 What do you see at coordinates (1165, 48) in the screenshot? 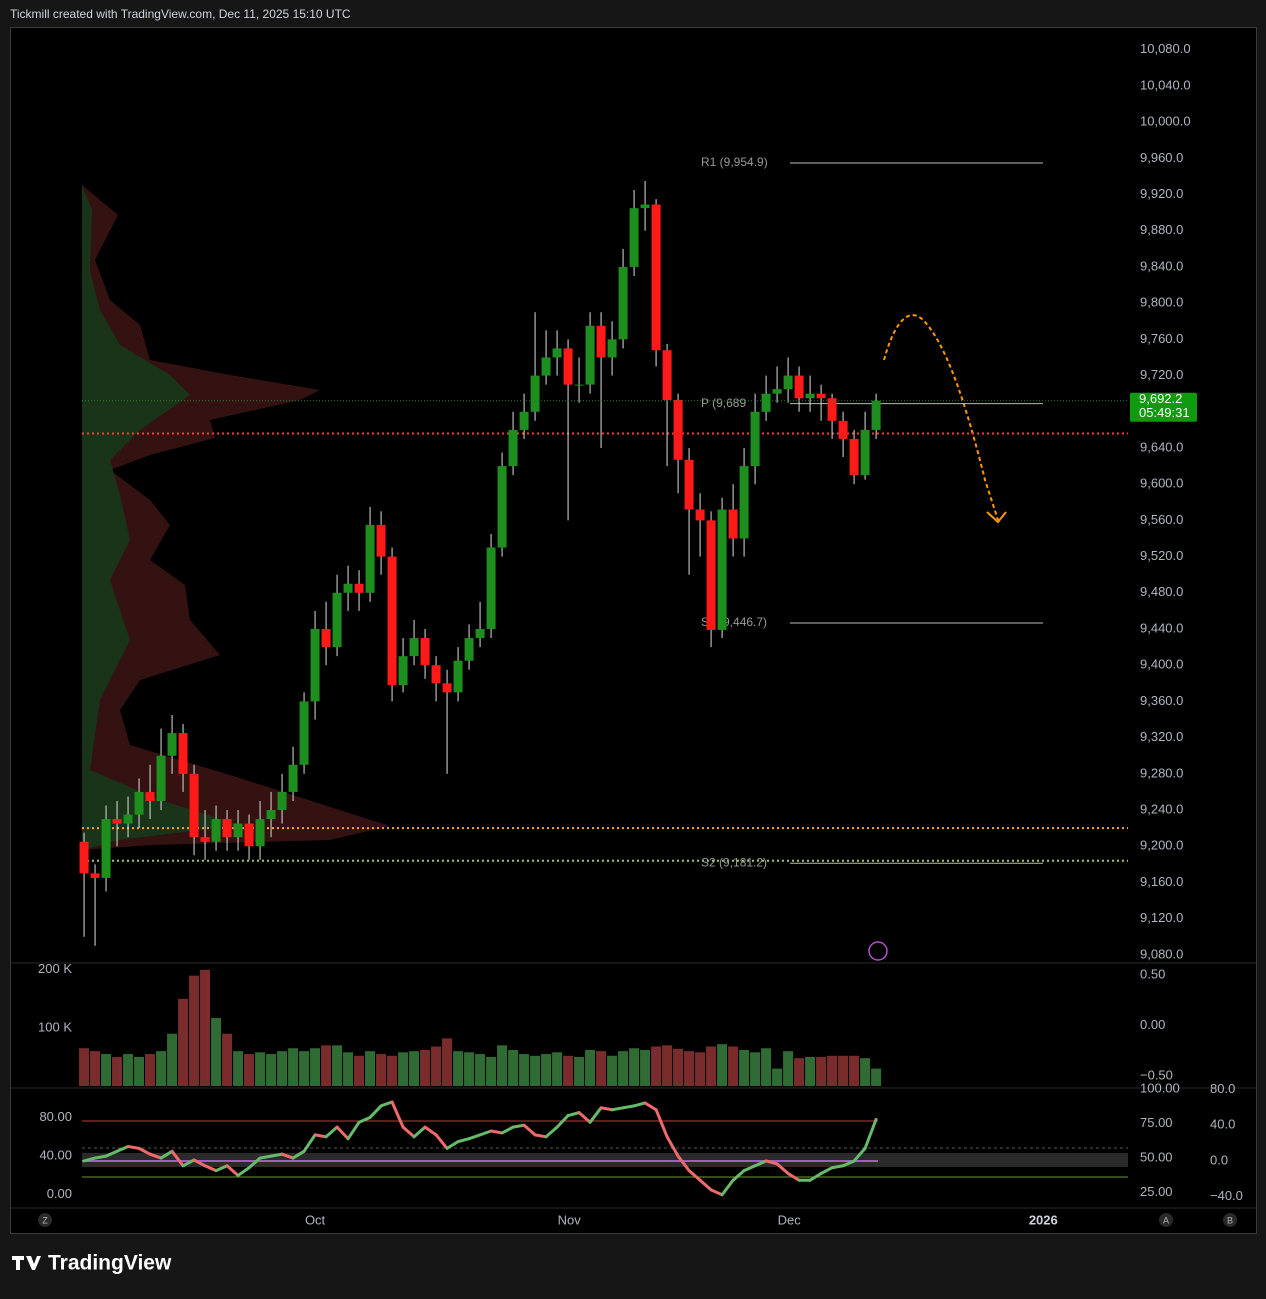
I see `price-tick-label: 10,080.0` at bounding box center [1165, 48].